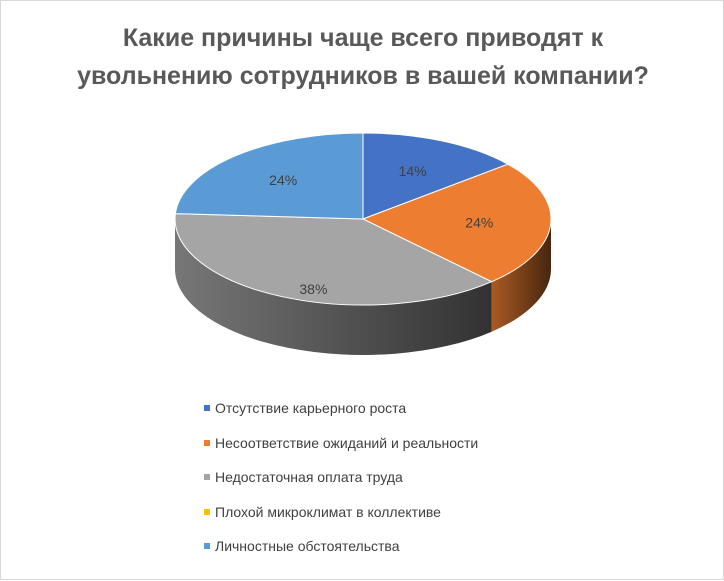 The height and width of the screenshot is (581, 724). I want to click on legend-item: Несоответствие ожиданий и реальности, so click(414, 443).